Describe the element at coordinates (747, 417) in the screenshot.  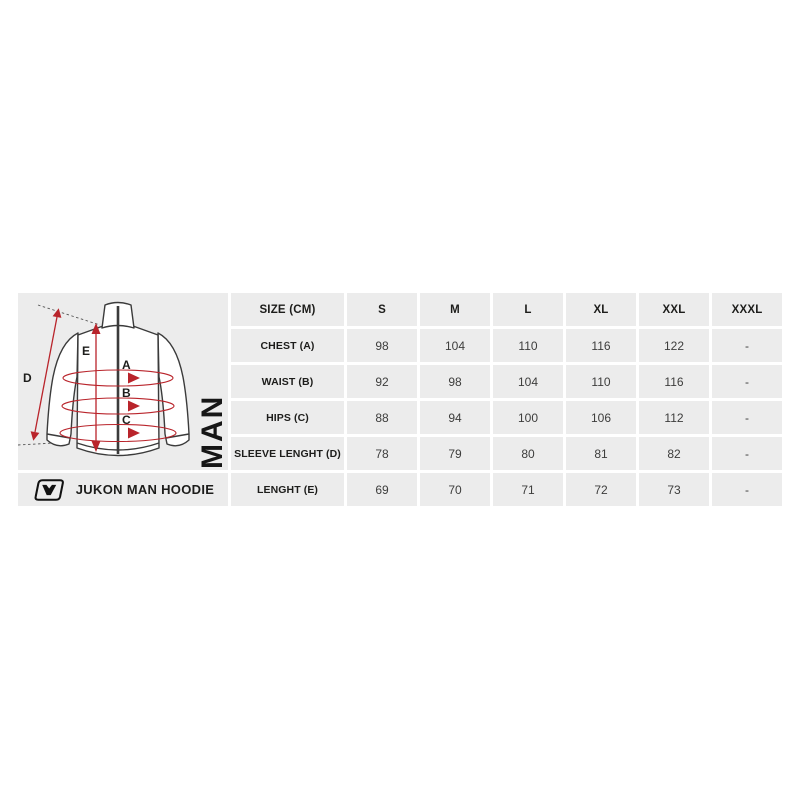
I see `hips-value-xxxl: -` at that location.